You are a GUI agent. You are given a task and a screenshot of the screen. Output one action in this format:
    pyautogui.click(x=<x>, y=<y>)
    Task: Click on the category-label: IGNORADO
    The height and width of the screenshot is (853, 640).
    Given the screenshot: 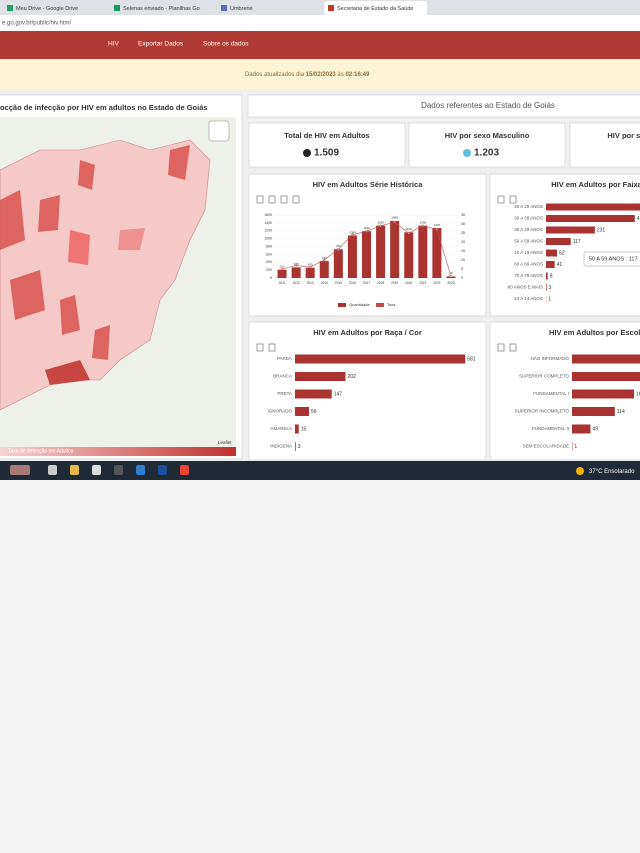 What is the action you would take?
    pyautogui.click(x=279, y=411)
    